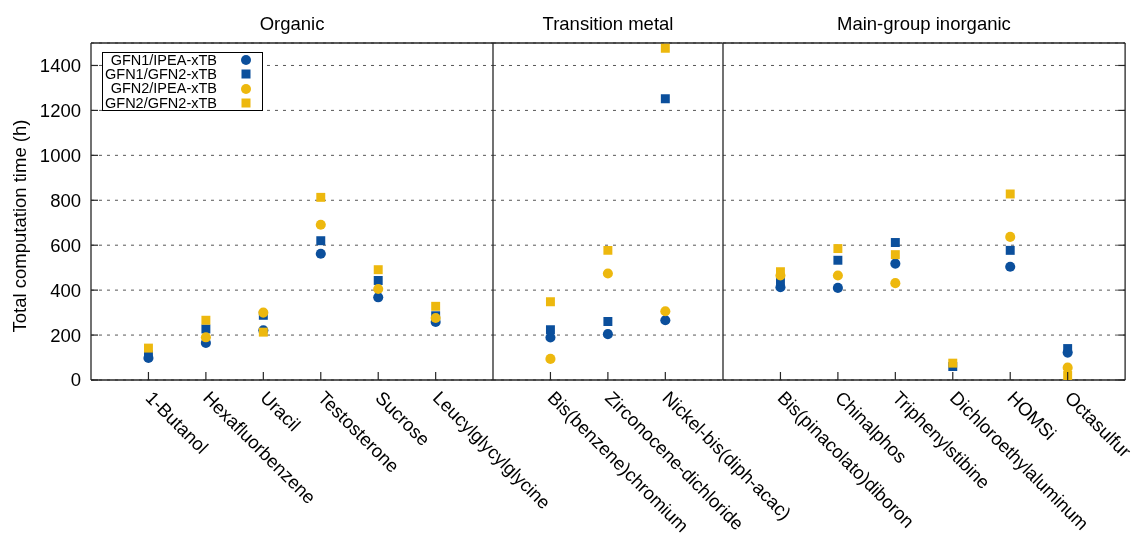  Describe the element at coordinates (161, 74) in the screenshot. I see `legend-label: GFN1/GFN2-xTB` at that location.